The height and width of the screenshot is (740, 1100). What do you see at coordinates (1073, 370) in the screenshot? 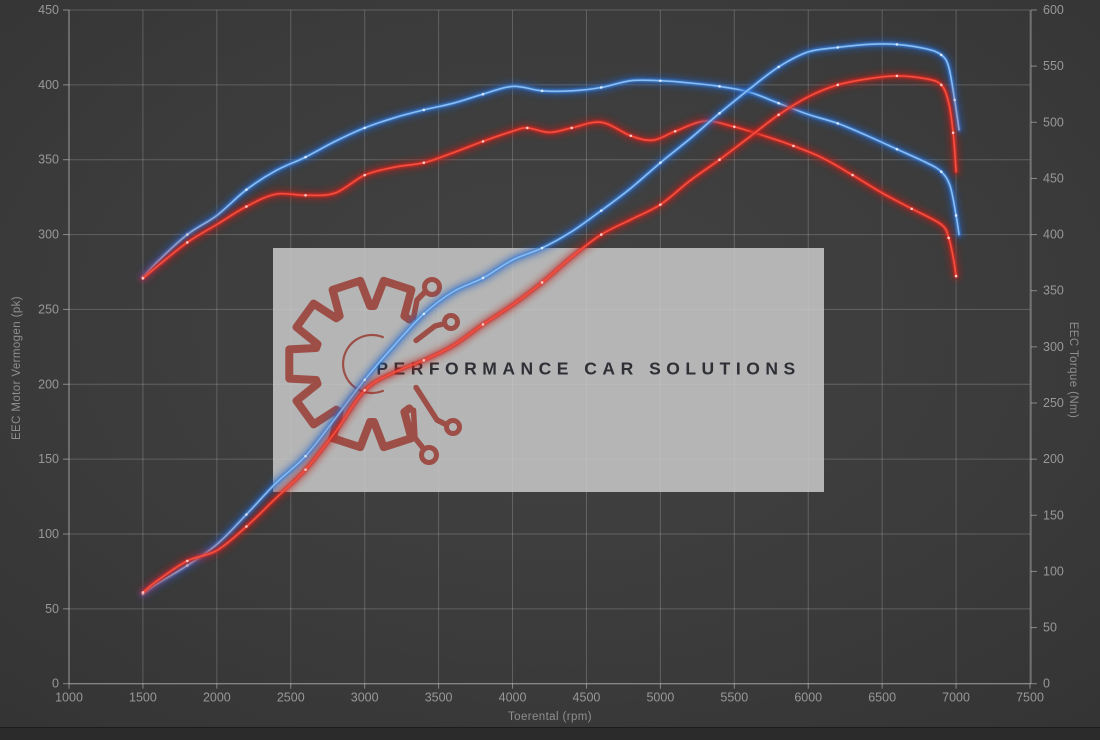
I see `y-axis-title-right: EEC Torque (Nm)` at bounding box center [1073, 370].